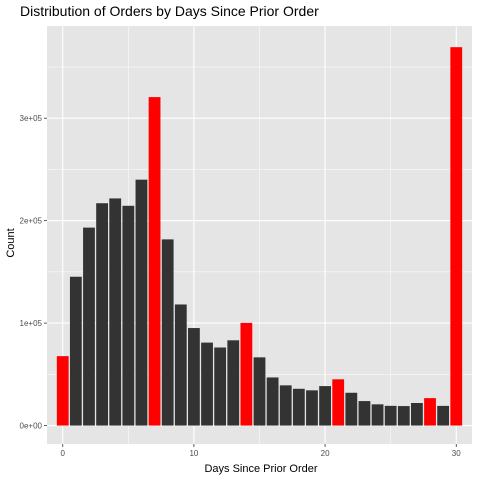 This screenshot has width=480, height=480. Describe the element at coordinates (456, 453) in the screenshot. I see `x-tick-label: 30` at that location.